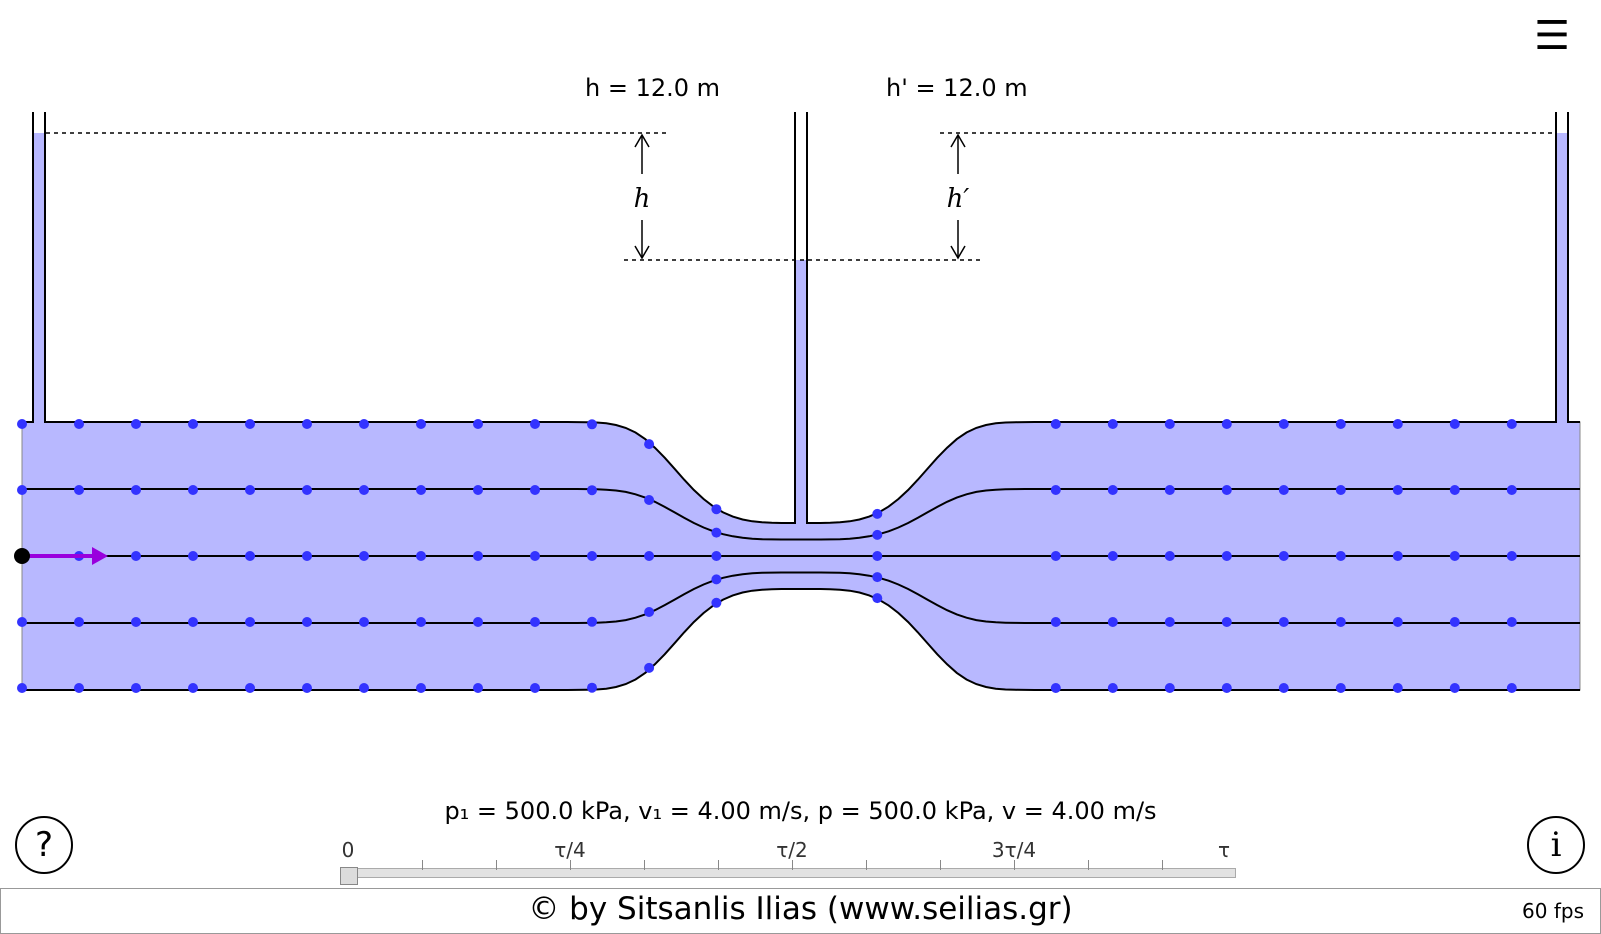  Describe the element at coordinates (39, 422) in the screenshot. I see `inlet-tube-opening` at that location.